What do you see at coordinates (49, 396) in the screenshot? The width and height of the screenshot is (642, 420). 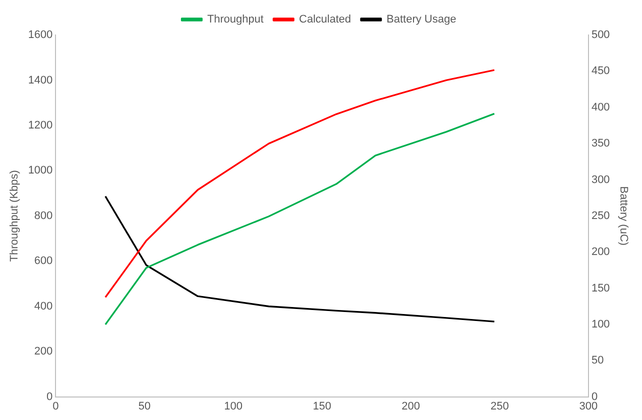 I see `y-tick-label: 0` at bounding box center [49, 396].